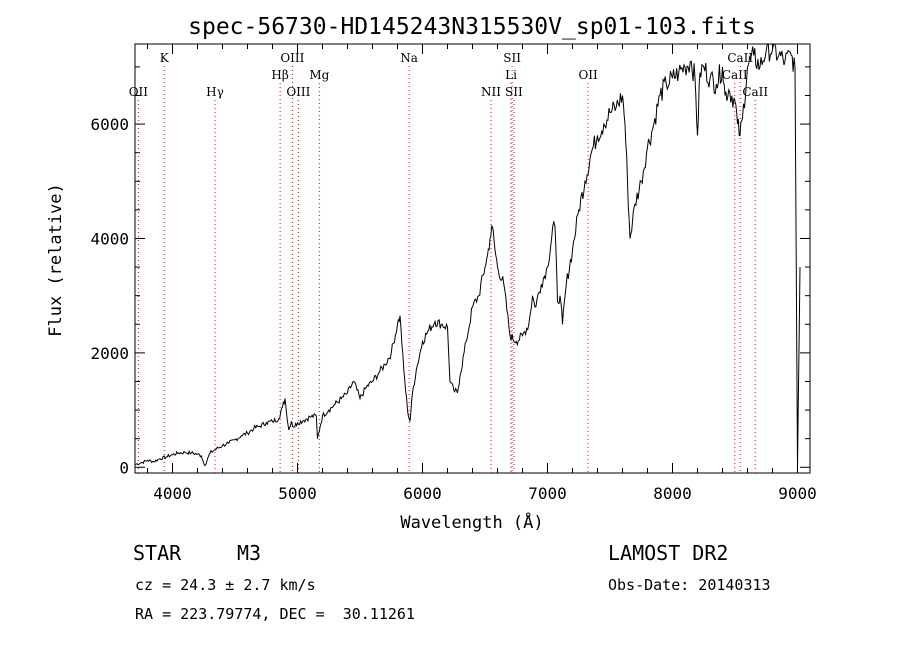 This screenshot has height=650, width=900. What do you see at coordinates (471, 522) in the screenshot?
I see `x-axis-label: Wavelength (Å)` at bounding box center [471, 522].